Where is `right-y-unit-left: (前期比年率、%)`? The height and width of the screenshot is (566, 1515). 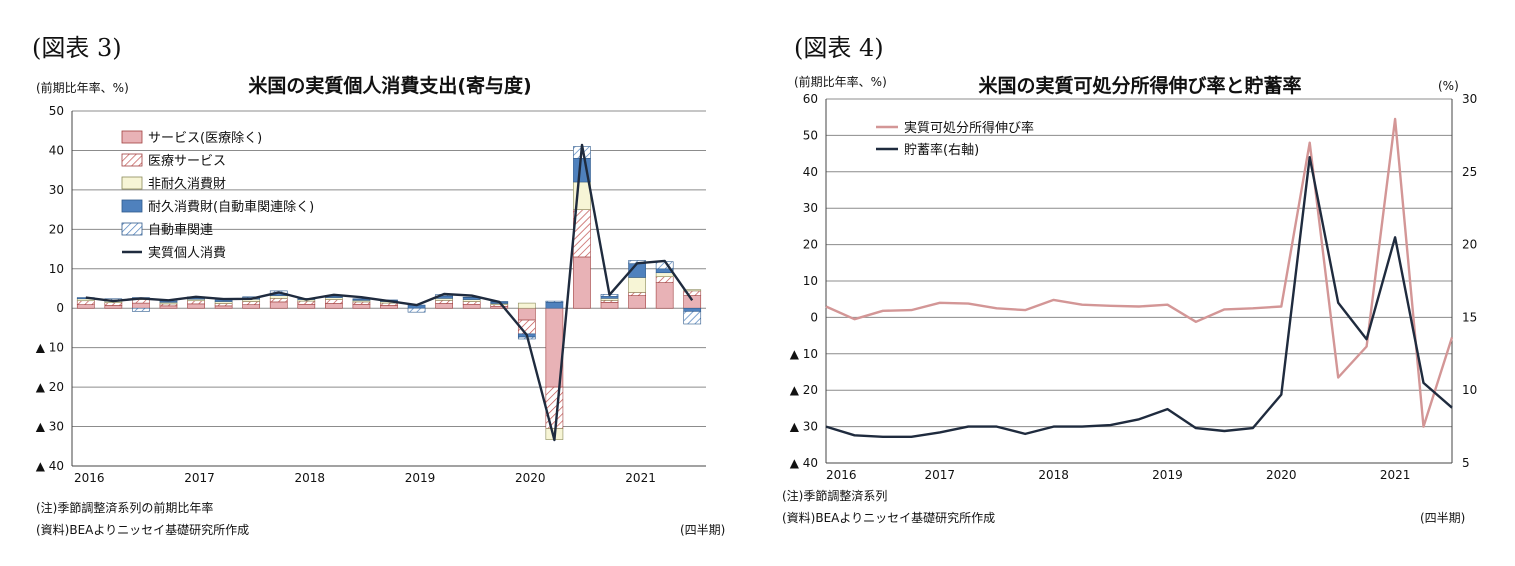
right-y-unit-left: (前期比年率、%) is located at coordinates (840, 81).